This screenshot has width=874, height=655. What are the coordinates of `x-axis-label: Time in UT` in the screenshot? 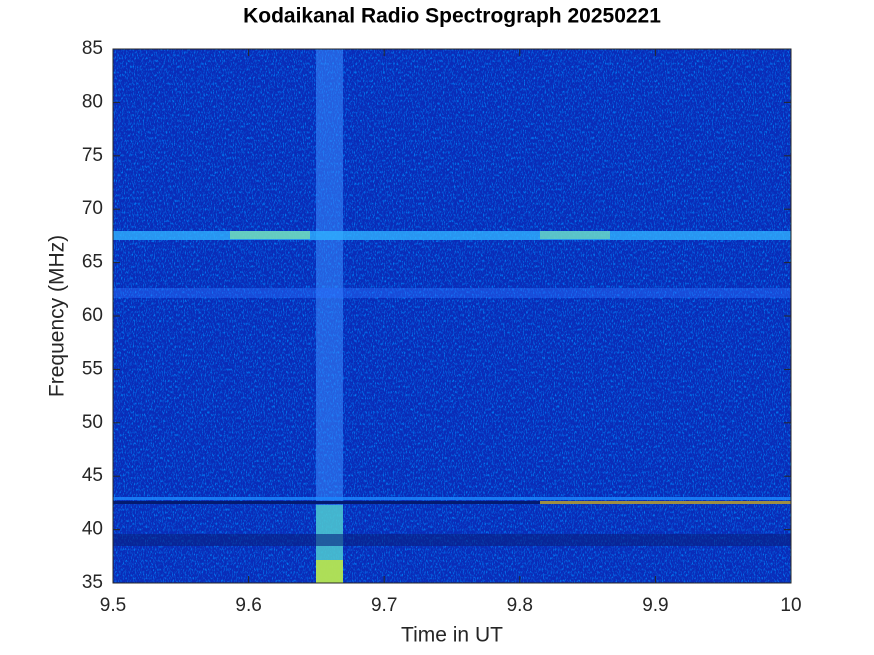 It's located at (452, 635).